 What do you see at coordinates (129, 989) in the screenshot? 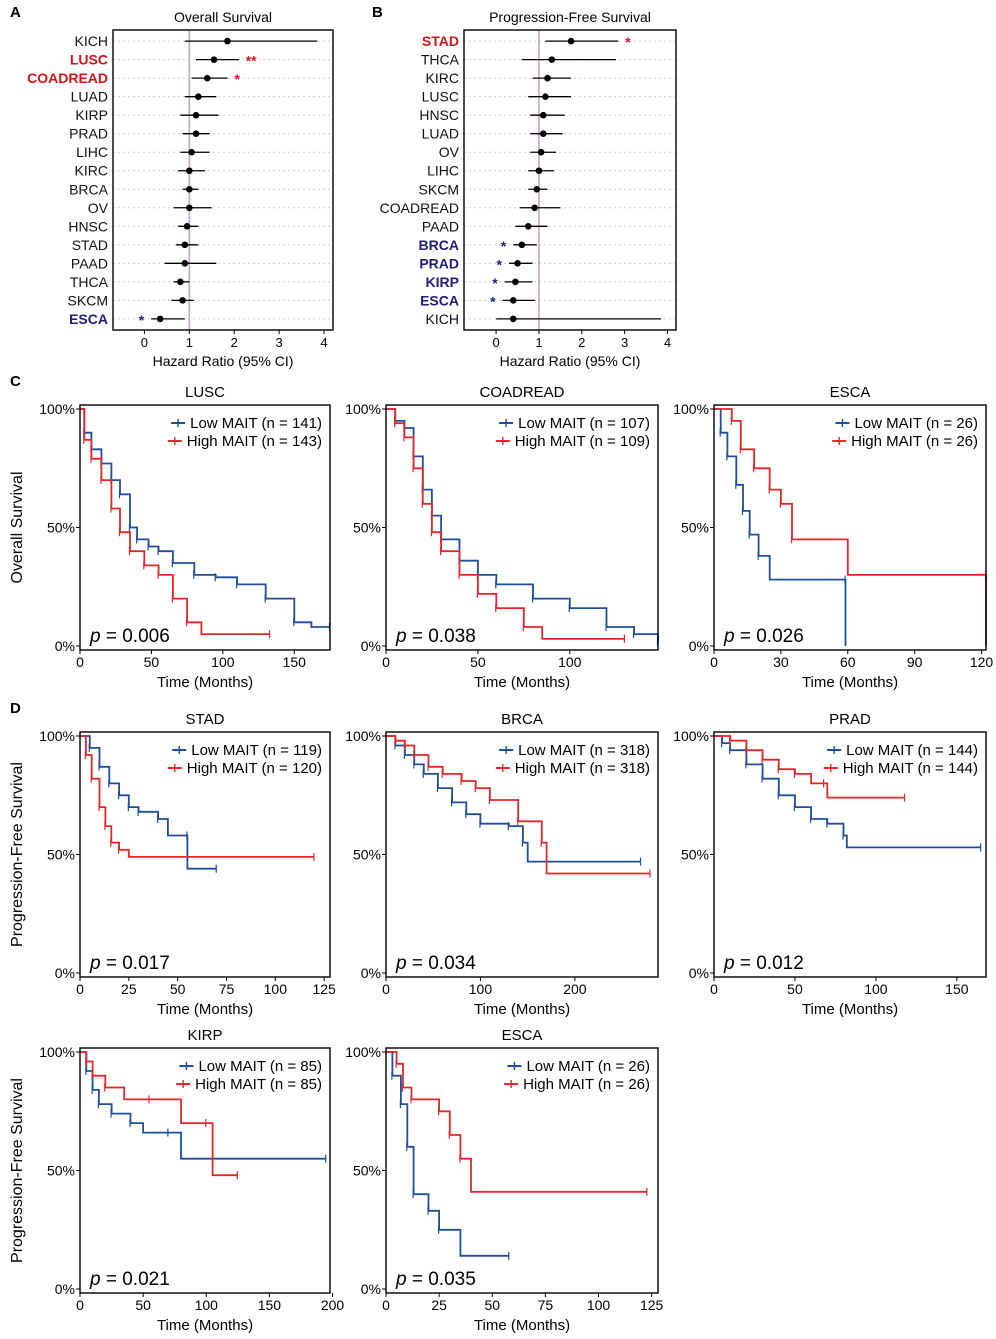
I see `x-tick-label: 25` at bounding box center [129, 989].